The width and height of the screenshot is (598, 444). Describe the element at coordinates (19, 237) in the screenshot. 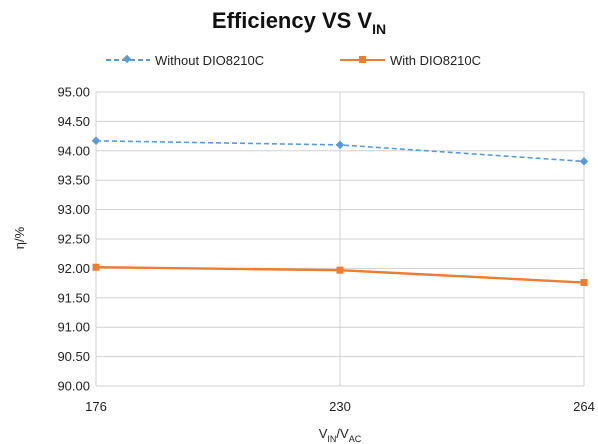

I see `y-axis-label: η/%` at that location.